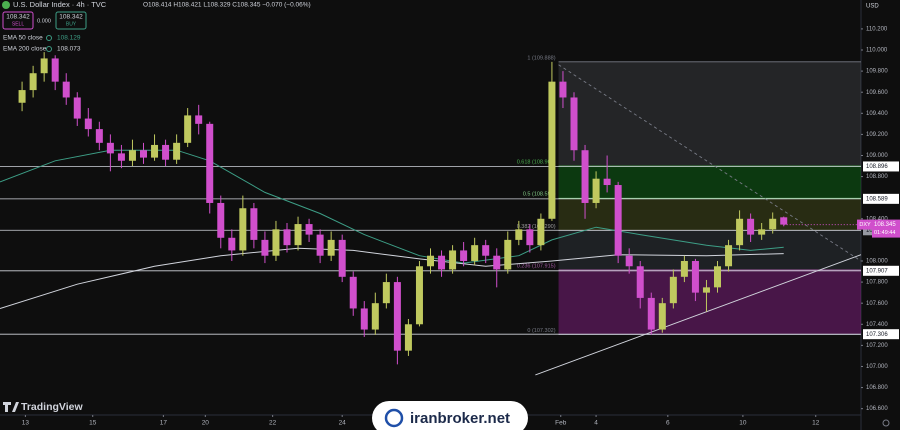 This screenshot has width=900, height=430. What do you see at coordinates (877, 367) in the screenshot?
I see `y-tick-label: 107.000` at bounding box center [877, 367].